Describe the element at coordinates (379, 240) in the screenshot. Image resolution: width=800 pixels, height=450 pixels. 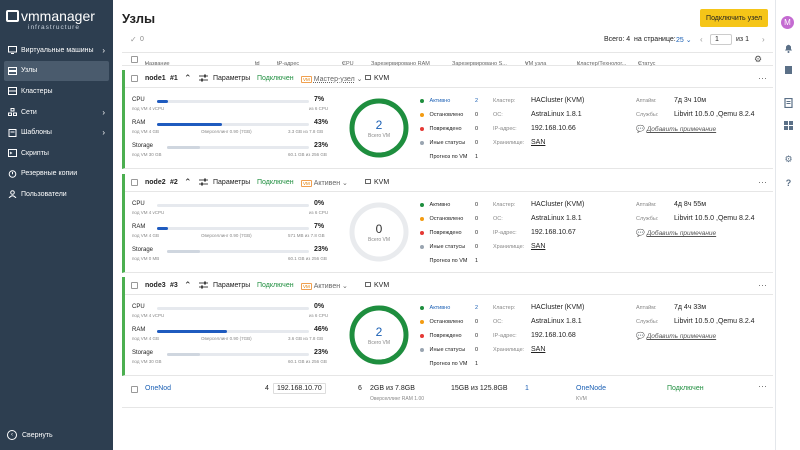
I see `vm-total-label: Всего VM` at that location.